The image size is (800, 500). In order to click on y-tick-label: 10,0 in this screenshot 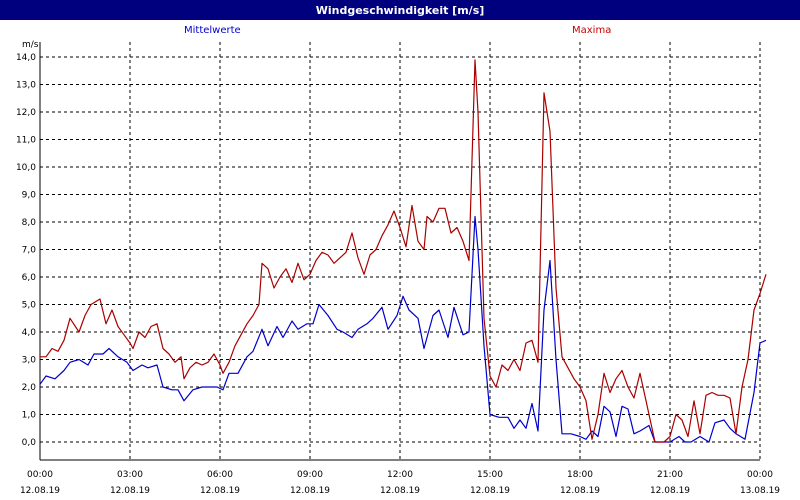, I will do `click(26, 168)`.